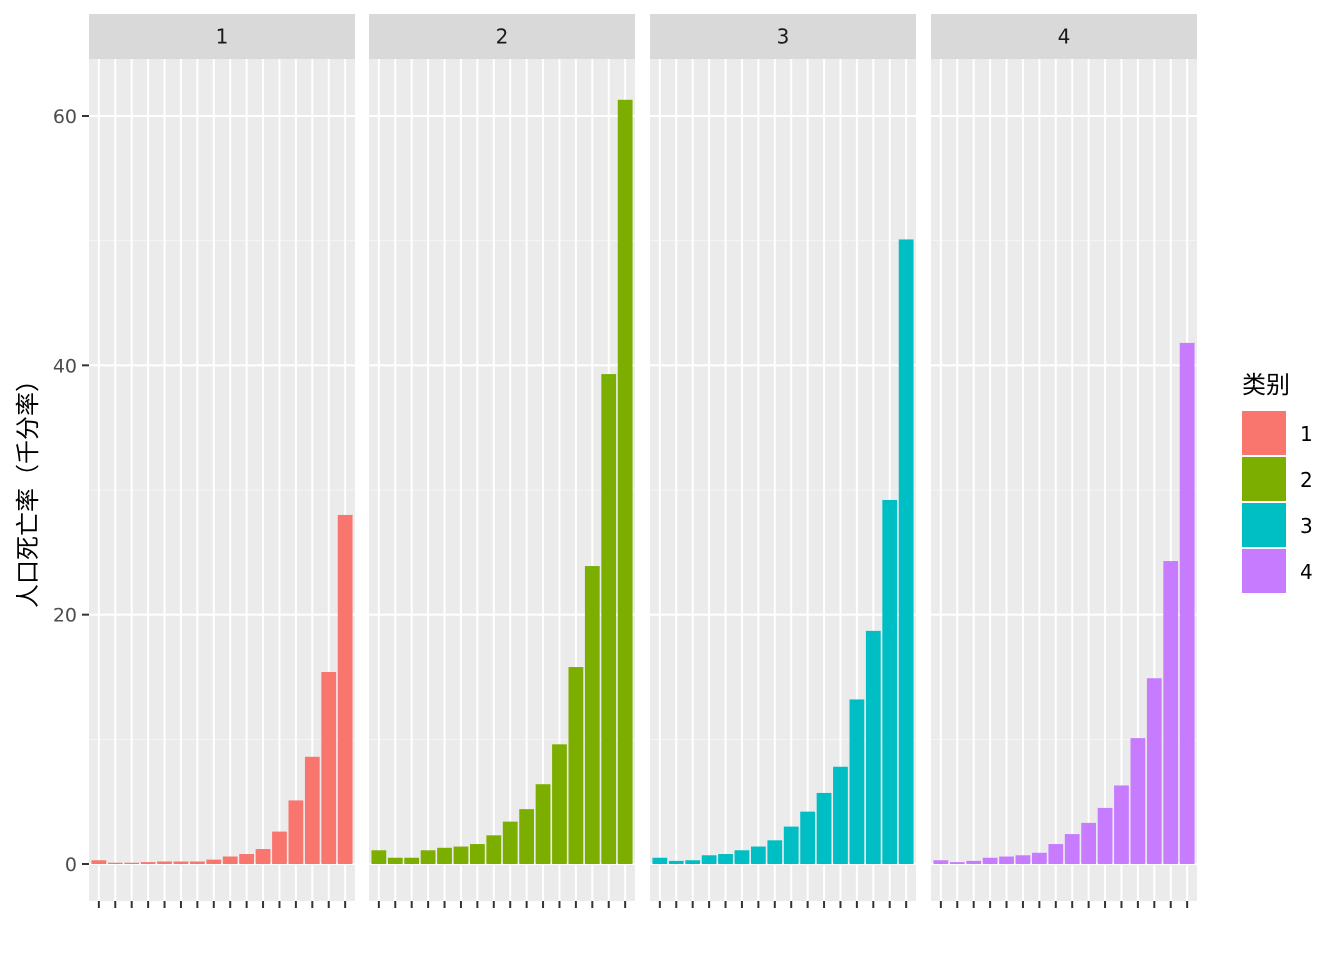  Describe the element at coordinates (1306, 526) in the screenshot. I see `legend-label: 3` at that location.